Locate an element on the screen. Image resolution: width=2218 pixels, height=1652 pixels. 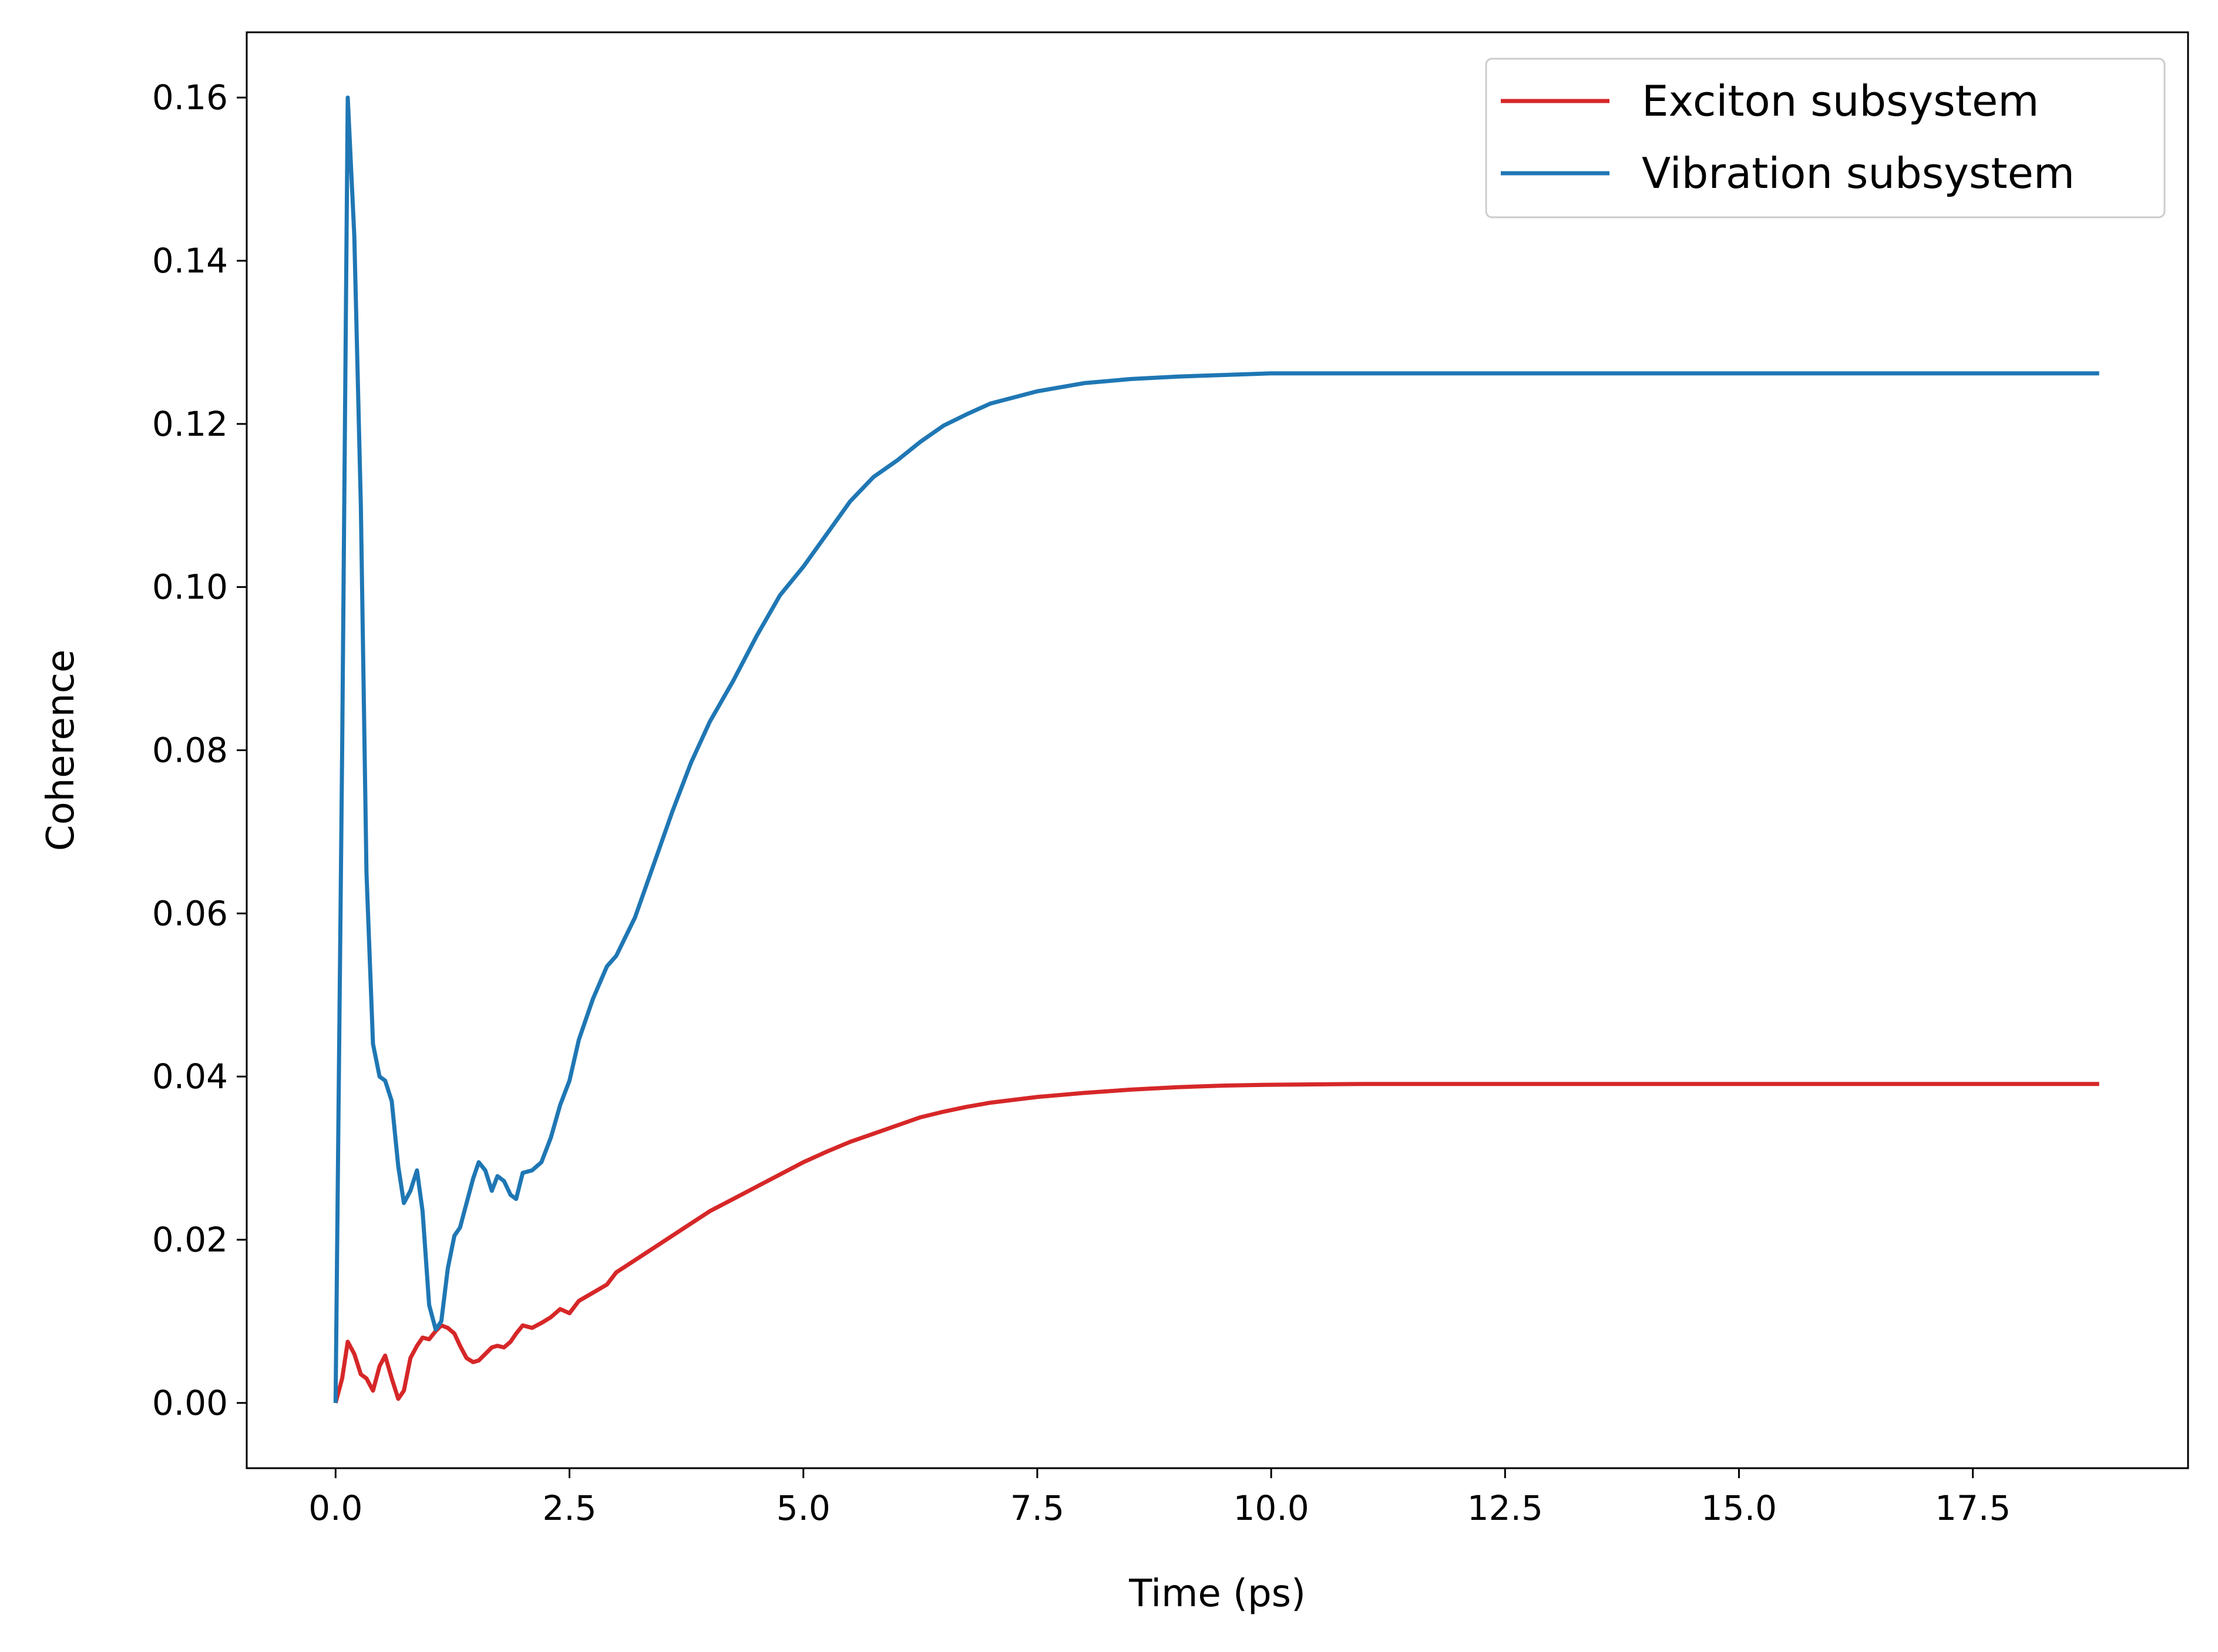
y-tick-label: 0.06 is located at coordinates (190, 913).